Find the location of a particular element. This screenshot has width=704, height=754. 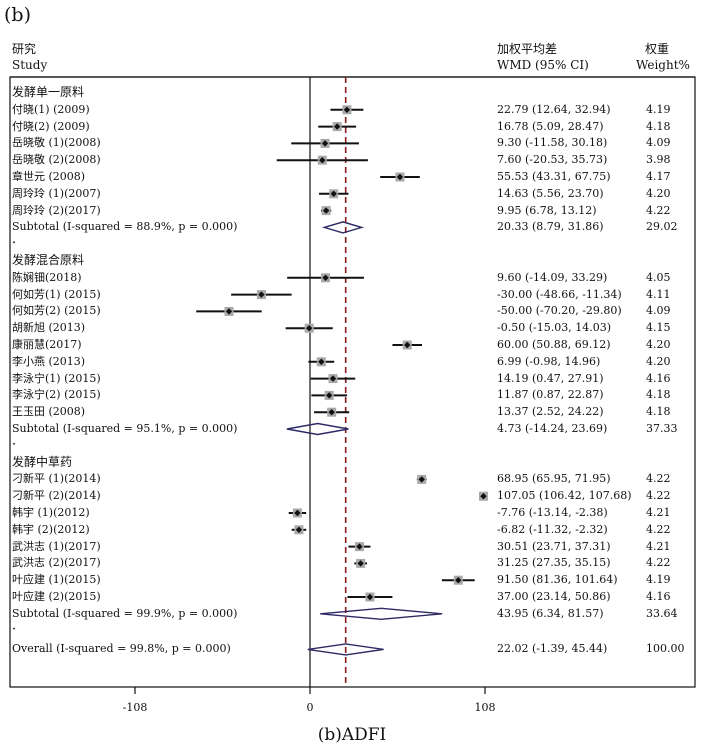

study-wmd-ci: 9.60 (-14.09, 33.29) is located at coordinates (552, 277).